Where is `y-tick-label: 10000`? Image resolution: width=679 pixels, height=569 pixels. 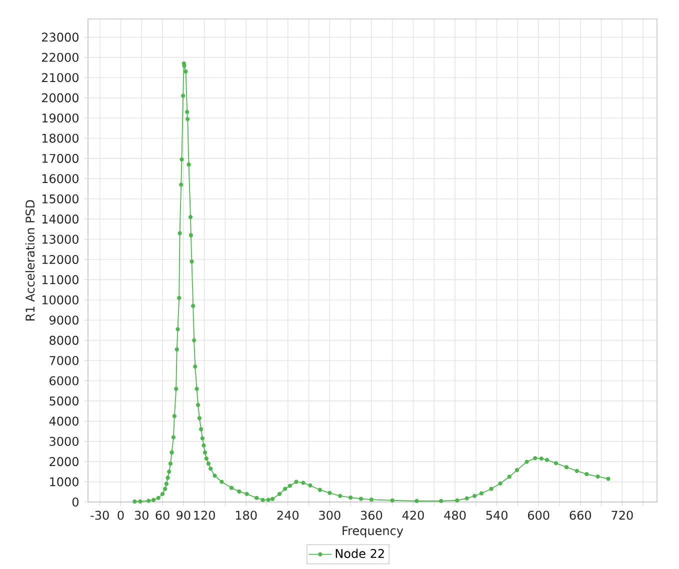 y-tick-label: 10000 is located at coordinates (60, 299).